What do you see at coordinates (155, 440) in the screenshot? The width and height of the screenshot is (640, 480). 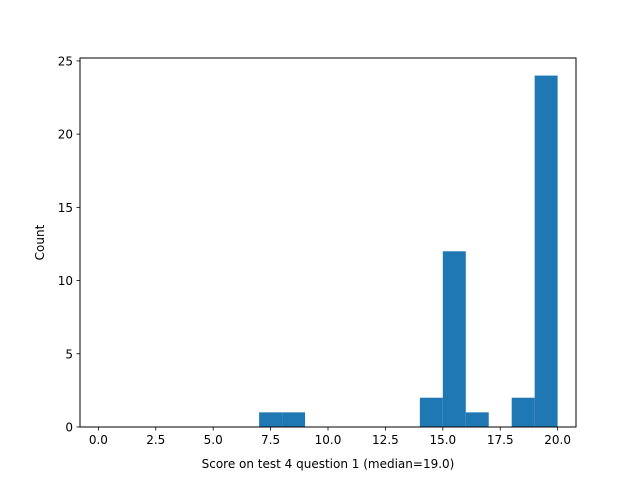 I see `x-tick-label: 2.5` at bounding box center [155, 440].